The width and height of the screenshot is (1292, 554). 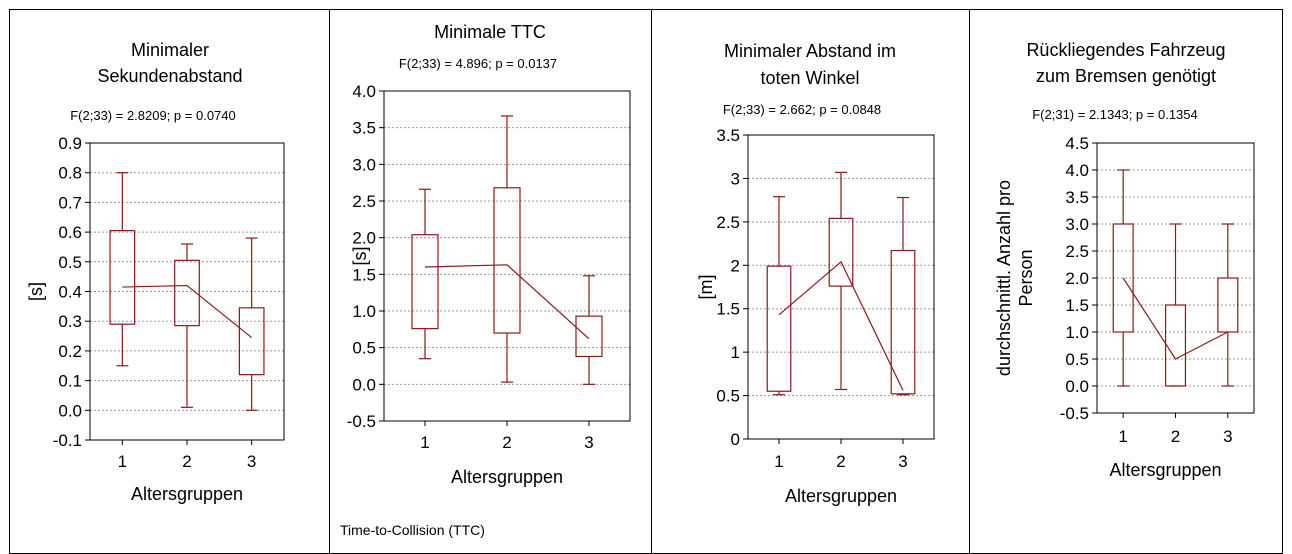 What do you see at coordinates (412, 530) in the screenshot?
I see `footnote: Time-to-Collision (TTC)` at bounding box center [412, 530].